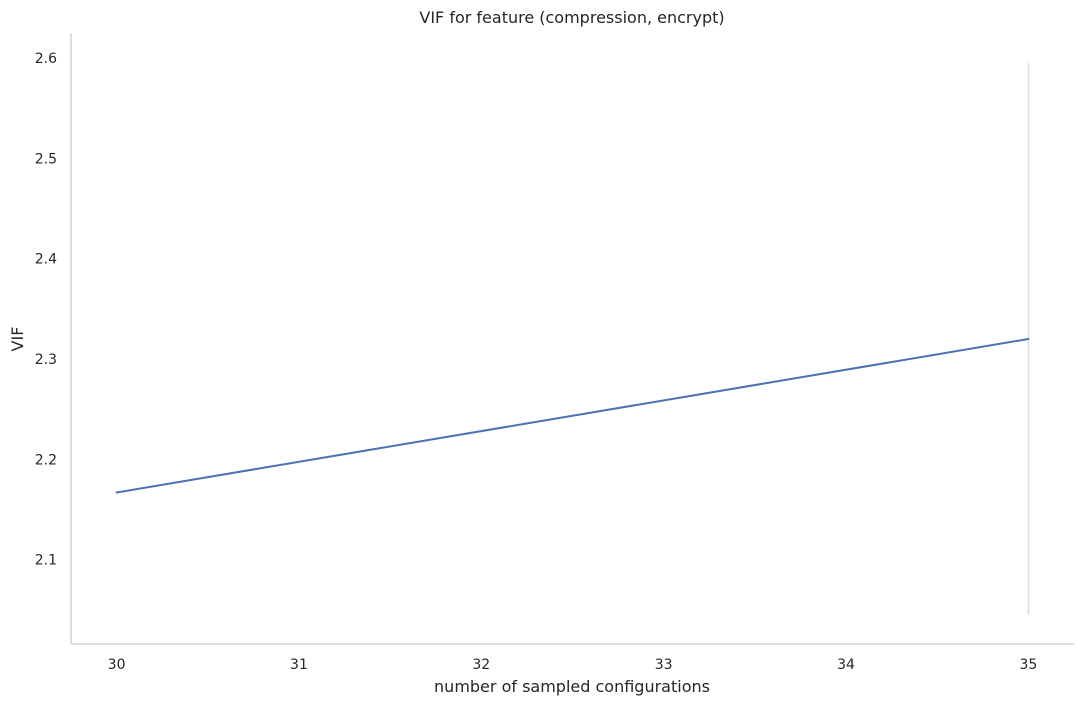  Describe the element at coordinates (46, 460) in the screenshot. I see `y-tick-label: 2.2` at that location.